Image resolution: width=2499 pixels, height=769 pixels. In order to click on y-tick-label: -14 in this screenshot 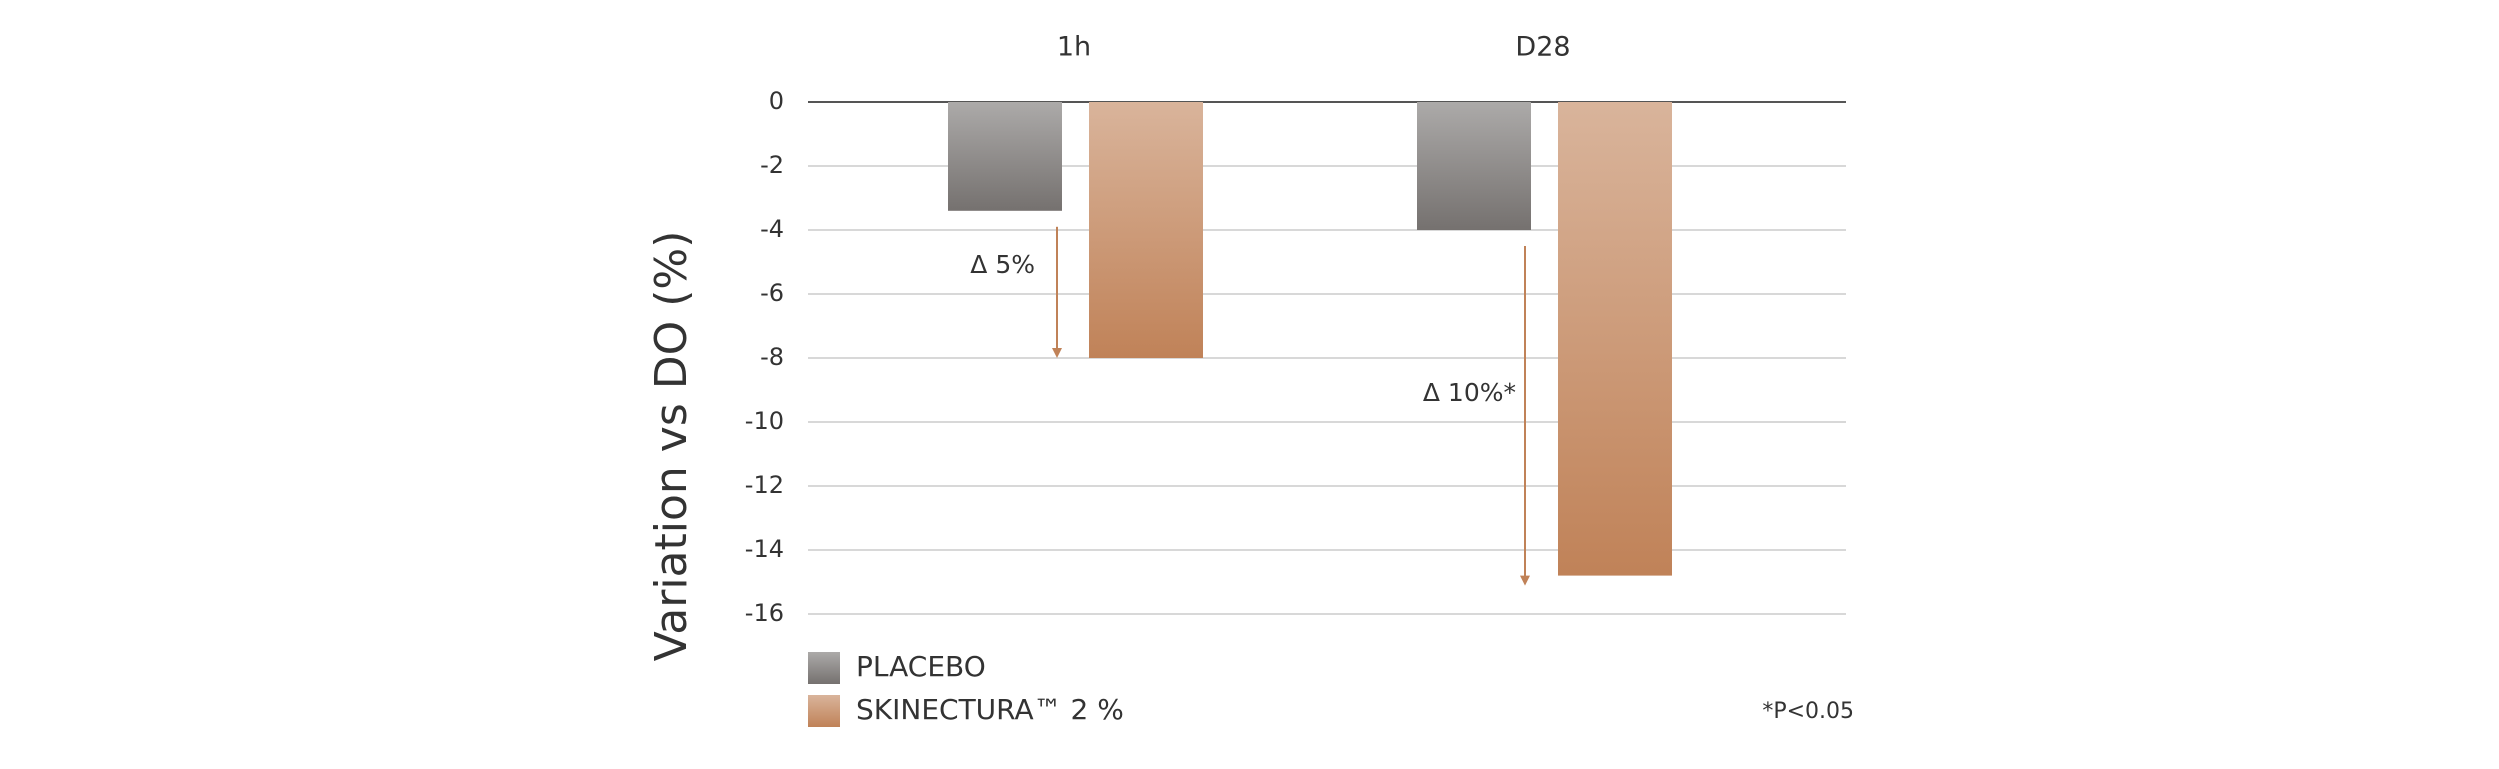, I will do `click(764, 549)`.